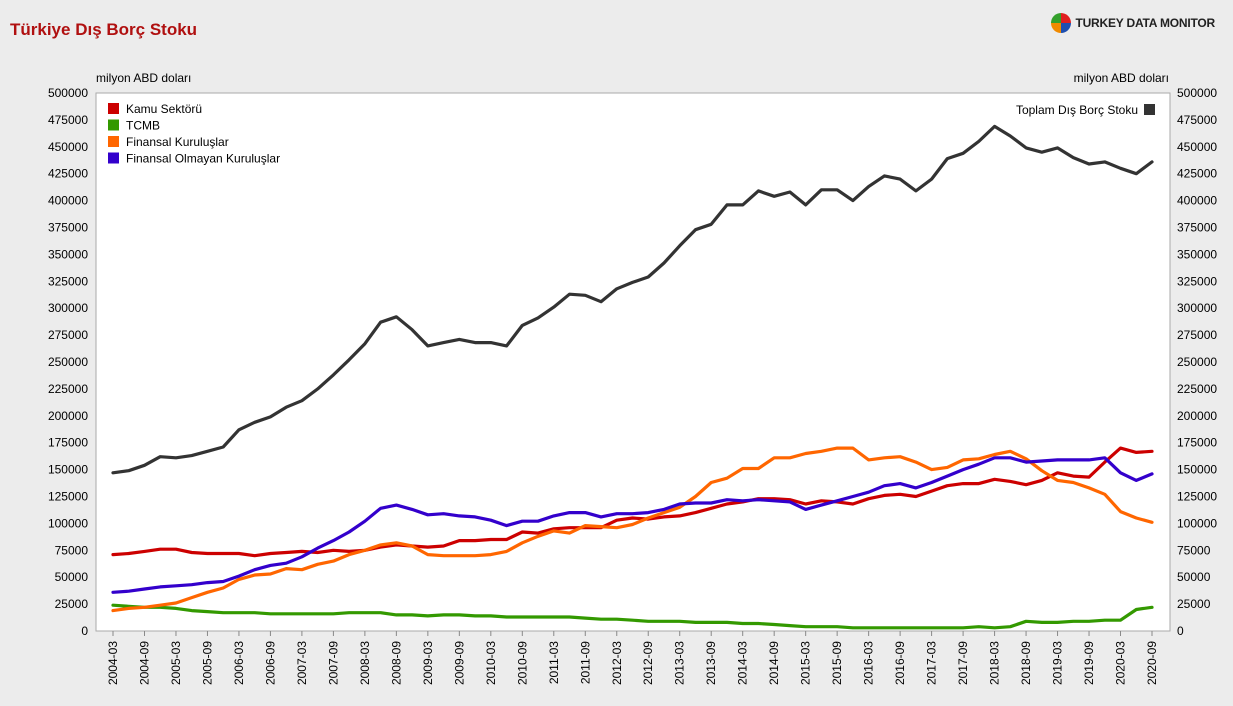 The height and width of the screenshot is (706, 1233). What do you see at coordinates (648, 663) in the screenshot?
I see `x-tick-label: 2012-09` at bounding box center [648, 663].